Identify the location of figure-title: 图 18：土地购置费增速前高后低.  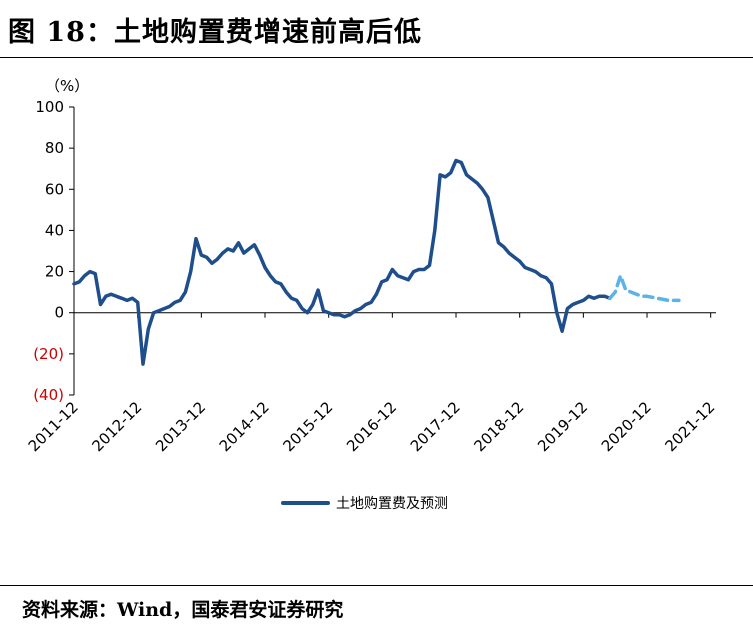
(215, 32).